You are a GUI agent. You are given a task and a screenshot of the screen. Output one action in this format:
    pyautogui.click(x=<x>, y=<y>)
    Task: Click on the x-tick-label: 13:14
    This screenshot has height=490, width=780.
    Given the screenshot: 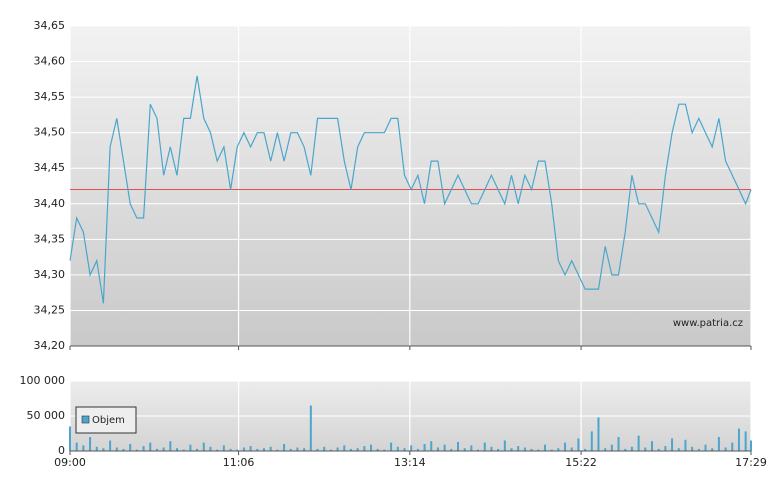 What is the action you would take?
    pyautogui.click(x=410, y=462)
    